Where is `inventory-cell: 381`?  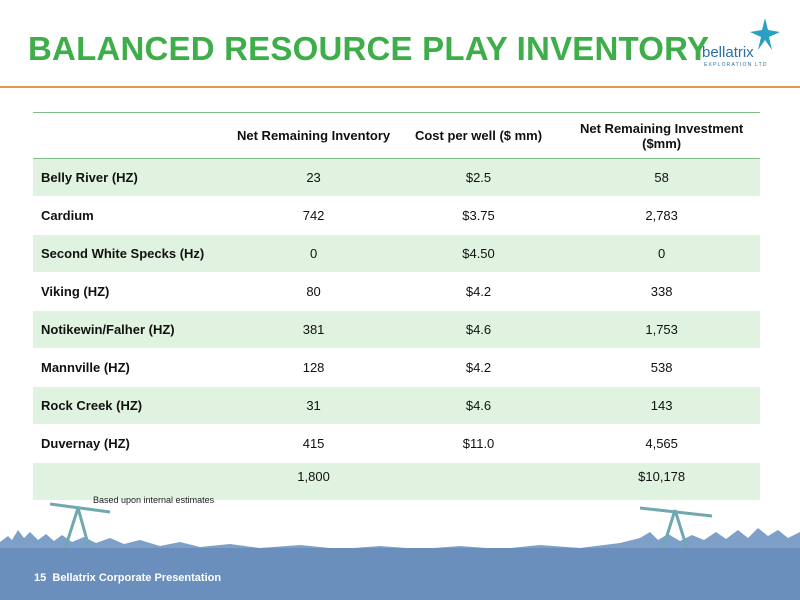
inventory-cell: 381 is located at coordinates (313, 329).